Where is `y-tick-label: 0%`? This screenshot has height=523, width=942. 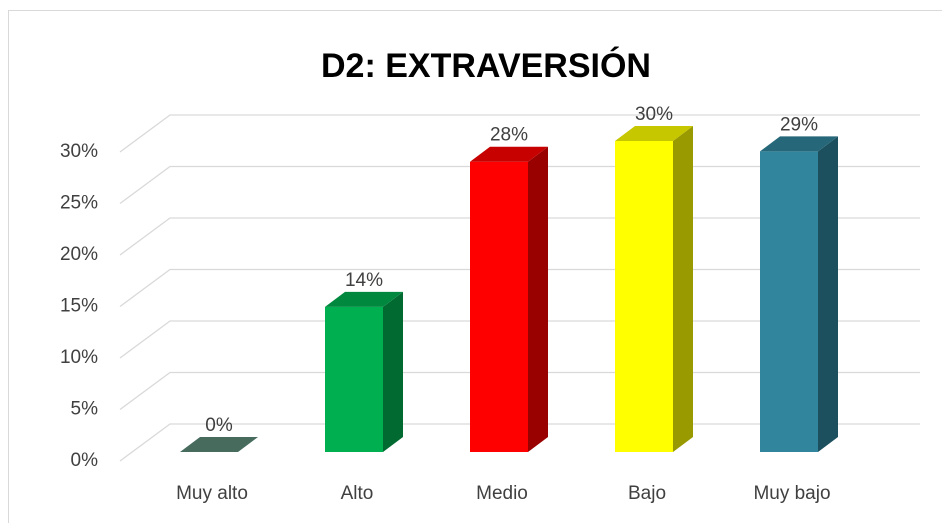 y-tick-label: 0% is located at coordinates (85, 460).